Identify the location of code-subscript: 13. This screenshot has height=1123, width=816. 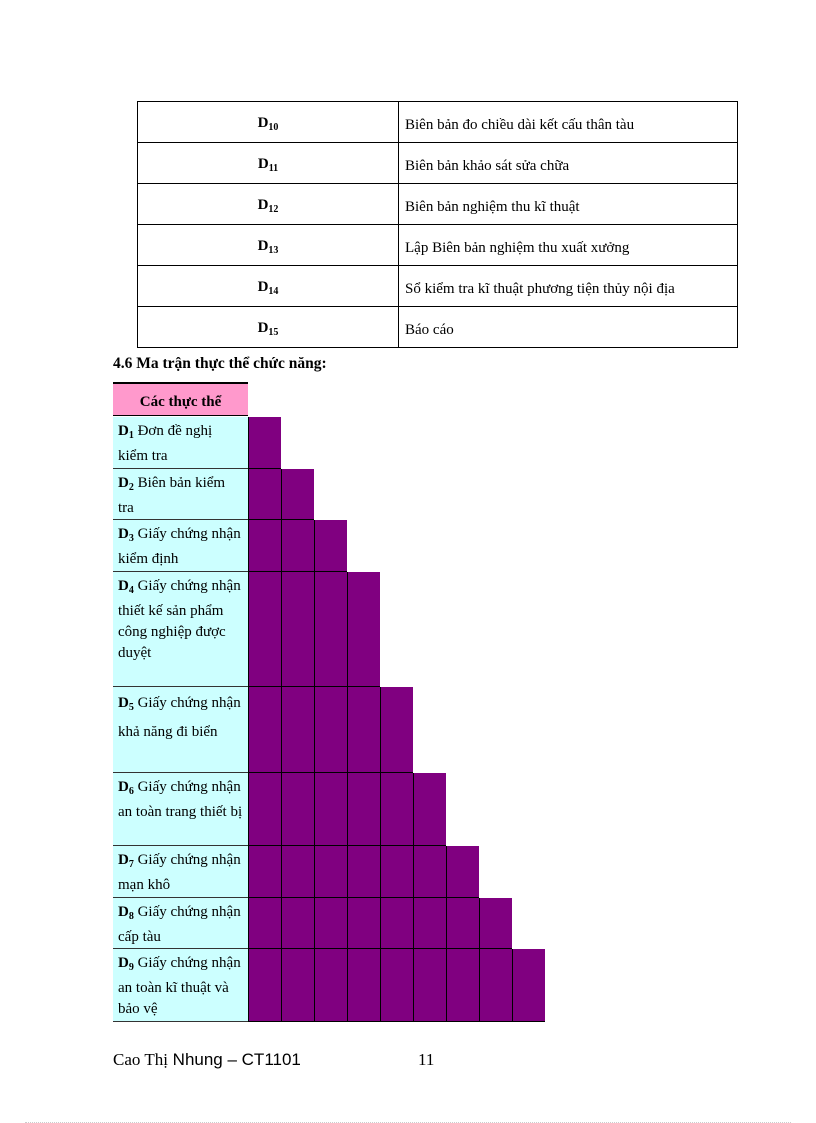
(273, 250).